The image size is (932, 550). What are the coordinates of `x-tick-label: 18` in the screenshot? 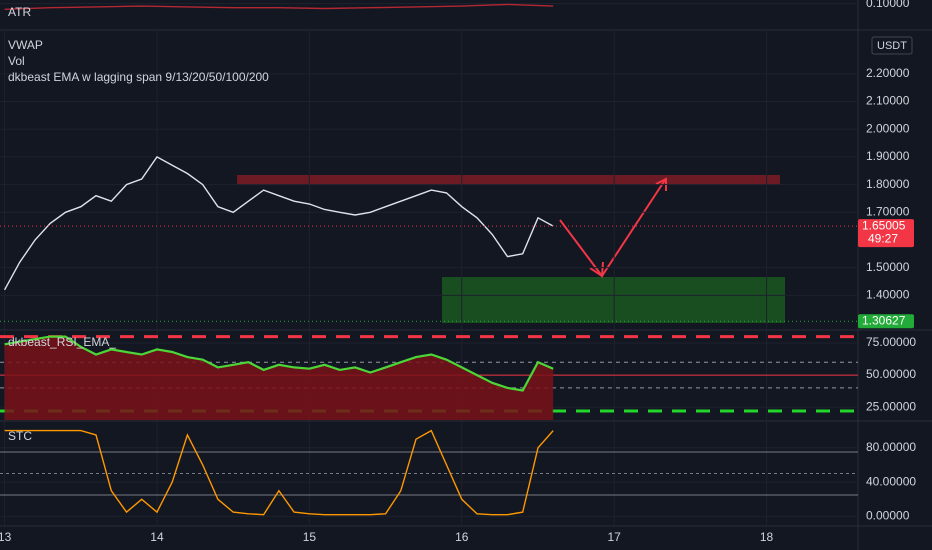 It's located at (767, 537).